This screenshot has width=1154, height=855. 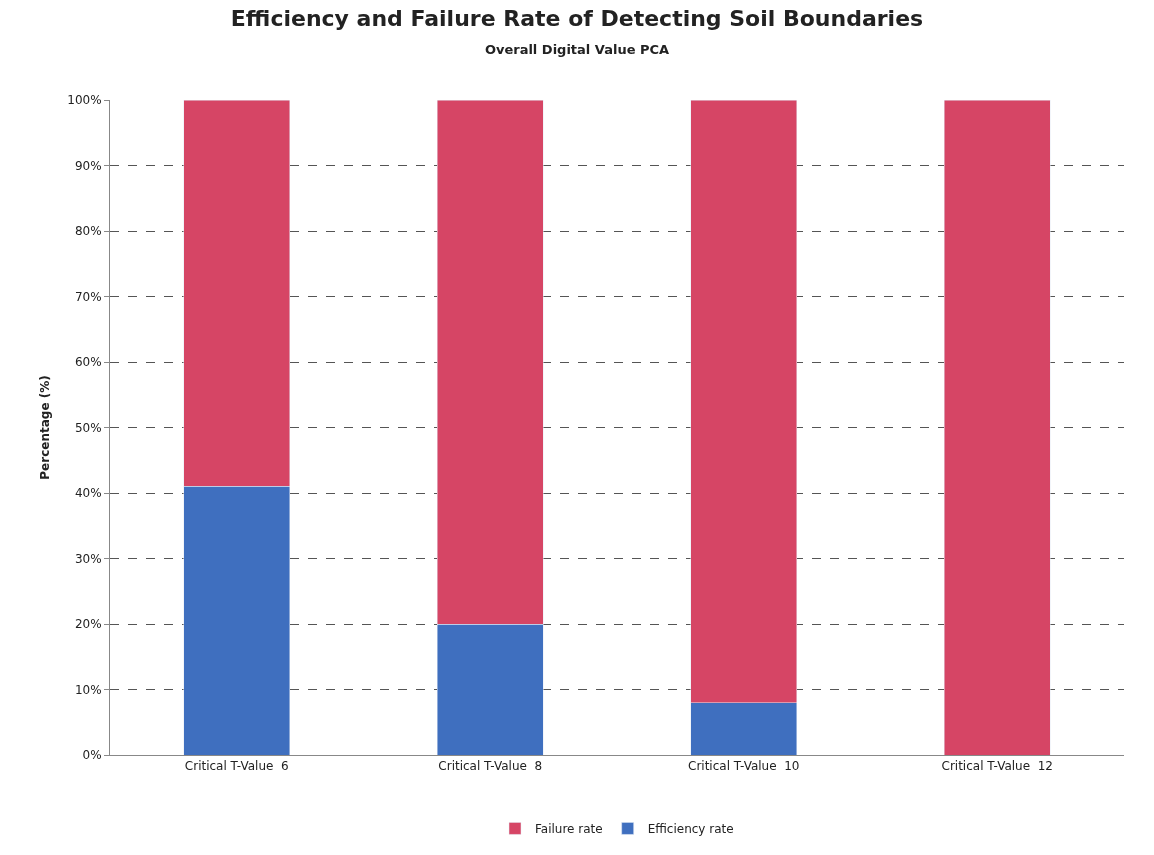 What do you see at coordinates (236, 766) in the screenshot?
I see `x-tick-label: Critical T-Value 6` at bounding box center [236, 766].